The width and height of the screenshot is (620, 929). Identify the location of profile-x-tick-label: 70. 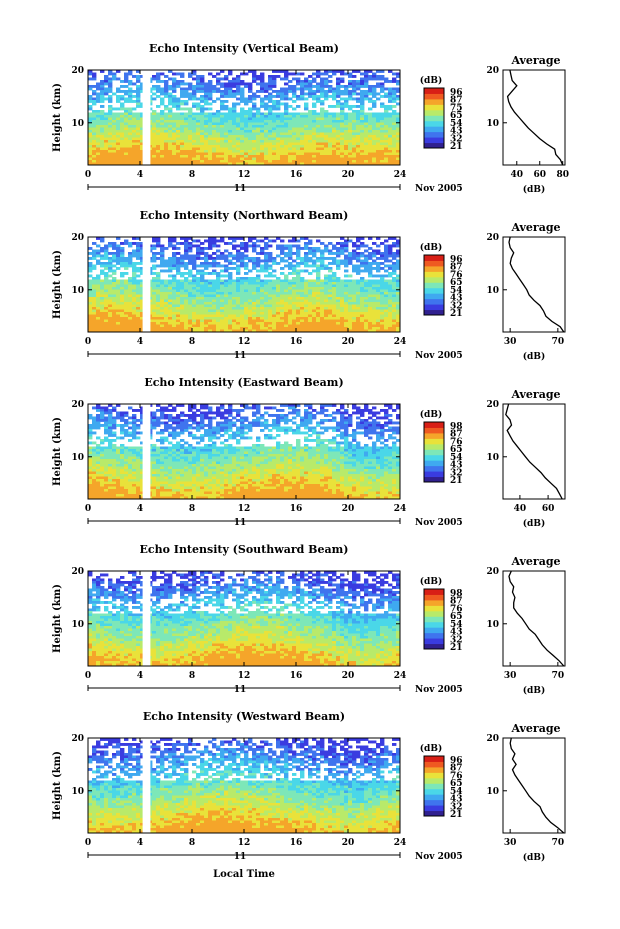
(558, 676).